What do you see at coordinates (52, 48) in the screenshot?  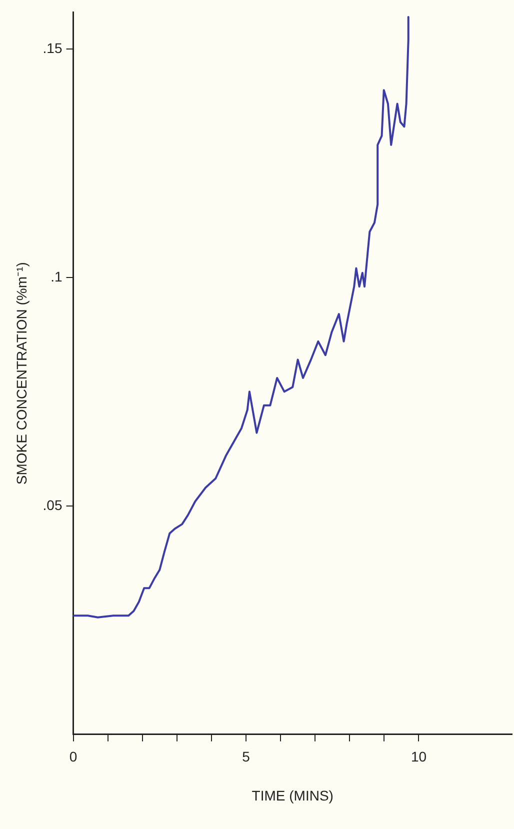 I see `y-tick-label: .15` at bounding box center [52, 48].